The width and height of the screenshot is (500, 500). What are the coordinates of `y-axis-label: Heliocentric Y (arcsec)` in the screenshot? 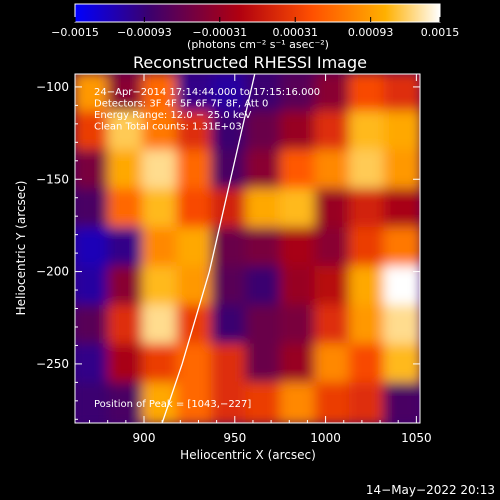 It's located at (21, 248).